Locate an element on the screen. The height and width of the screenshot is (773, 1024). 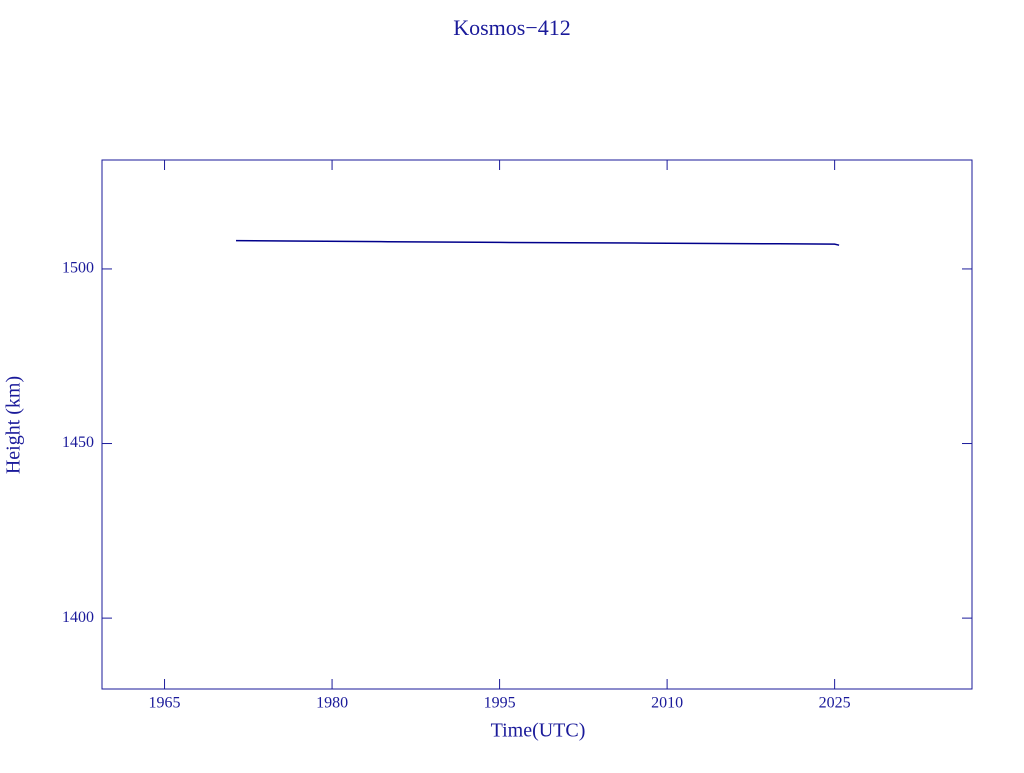
x-axis-label: Time(UTC) is located at coordinates (538, 731).